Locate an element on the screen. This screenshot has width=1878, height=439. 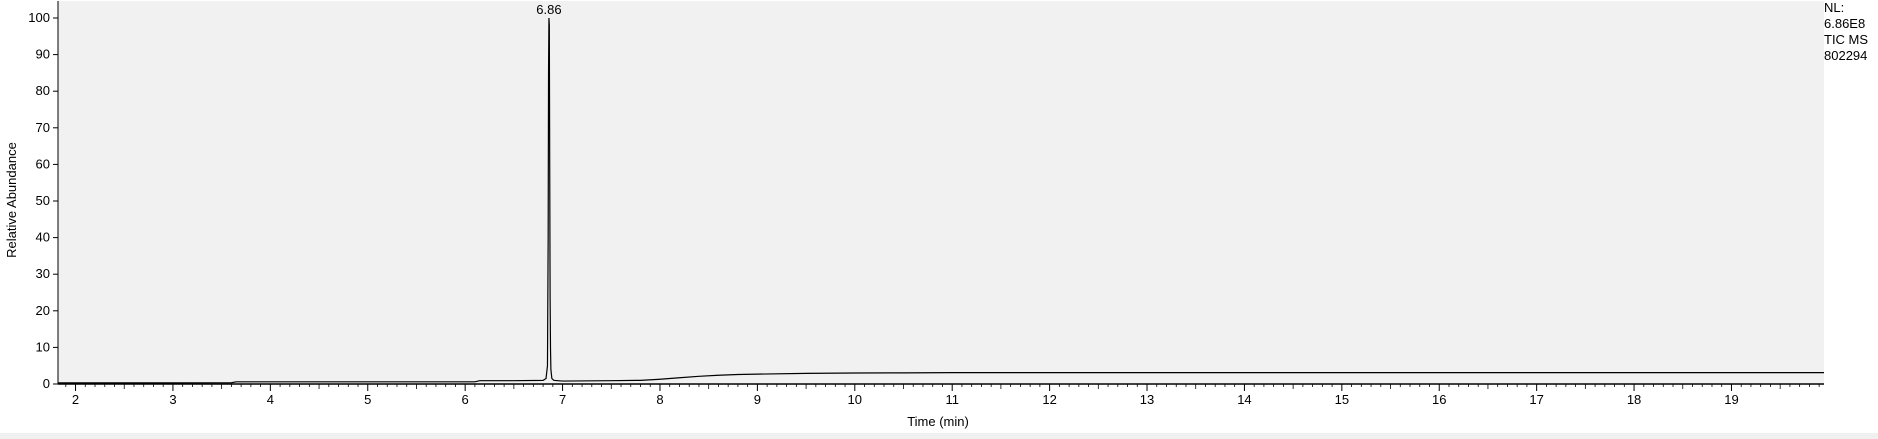
y-tick-label: 70 is located at coordinates (43, 127).